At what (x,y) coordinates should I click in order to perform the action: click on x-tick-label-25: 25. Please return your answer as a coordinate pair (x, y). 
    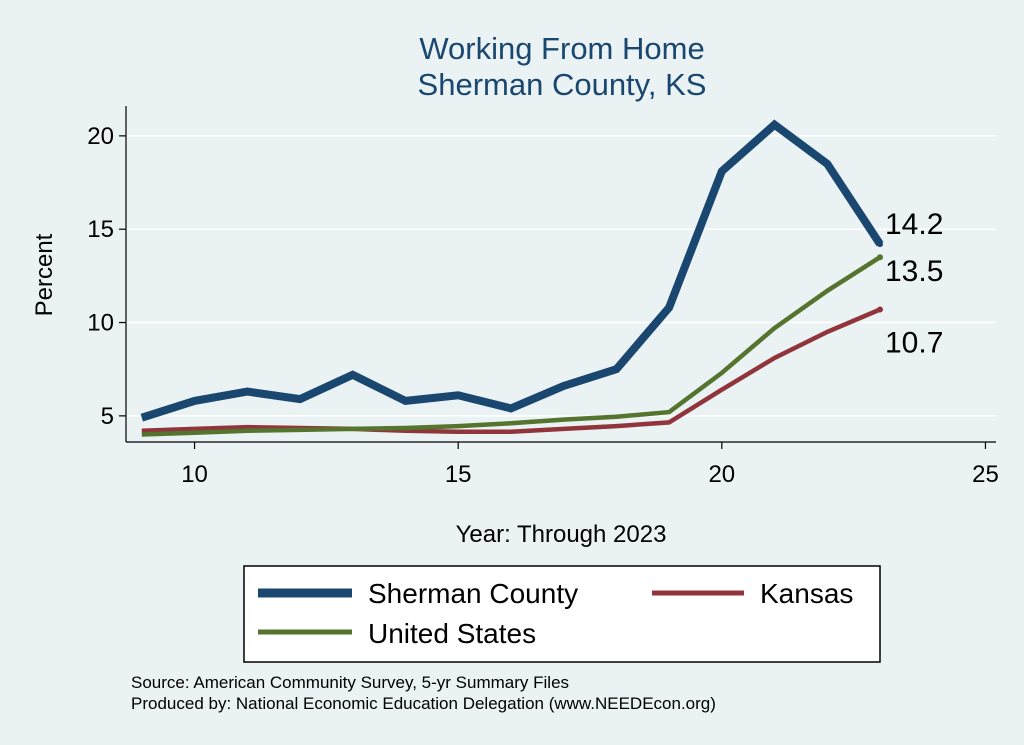
    Looking at the image, I should click on (985, 474).